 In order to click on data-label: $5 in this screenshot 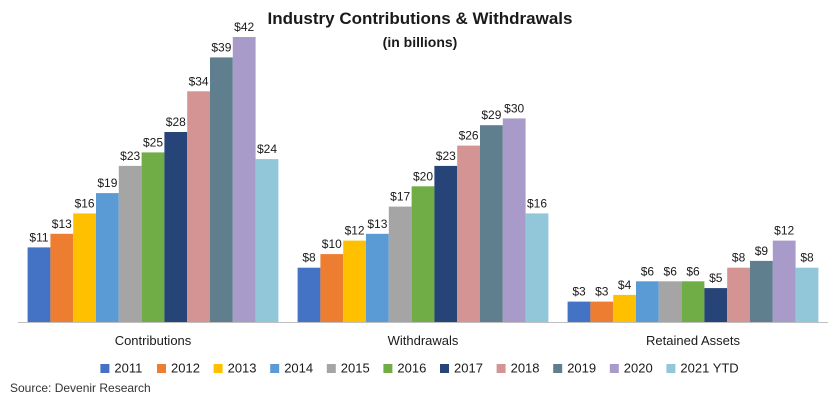, I will do `click(716, 278)`.